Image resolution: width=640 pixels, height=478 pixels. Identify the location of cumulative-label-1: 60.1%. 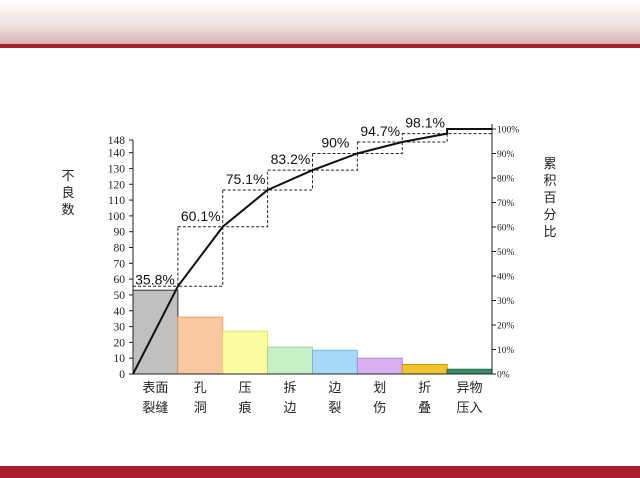
(201, 216).